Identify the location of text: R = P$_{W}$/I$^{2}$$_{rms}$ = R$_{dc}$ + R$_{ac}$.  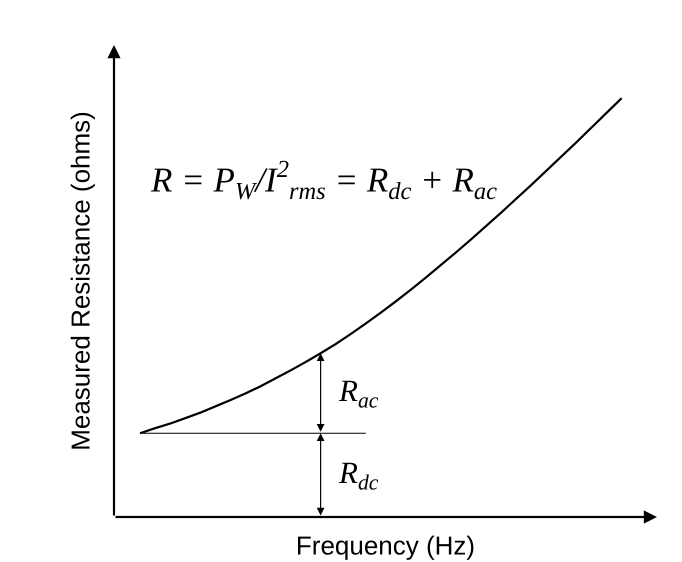
(324, 181).